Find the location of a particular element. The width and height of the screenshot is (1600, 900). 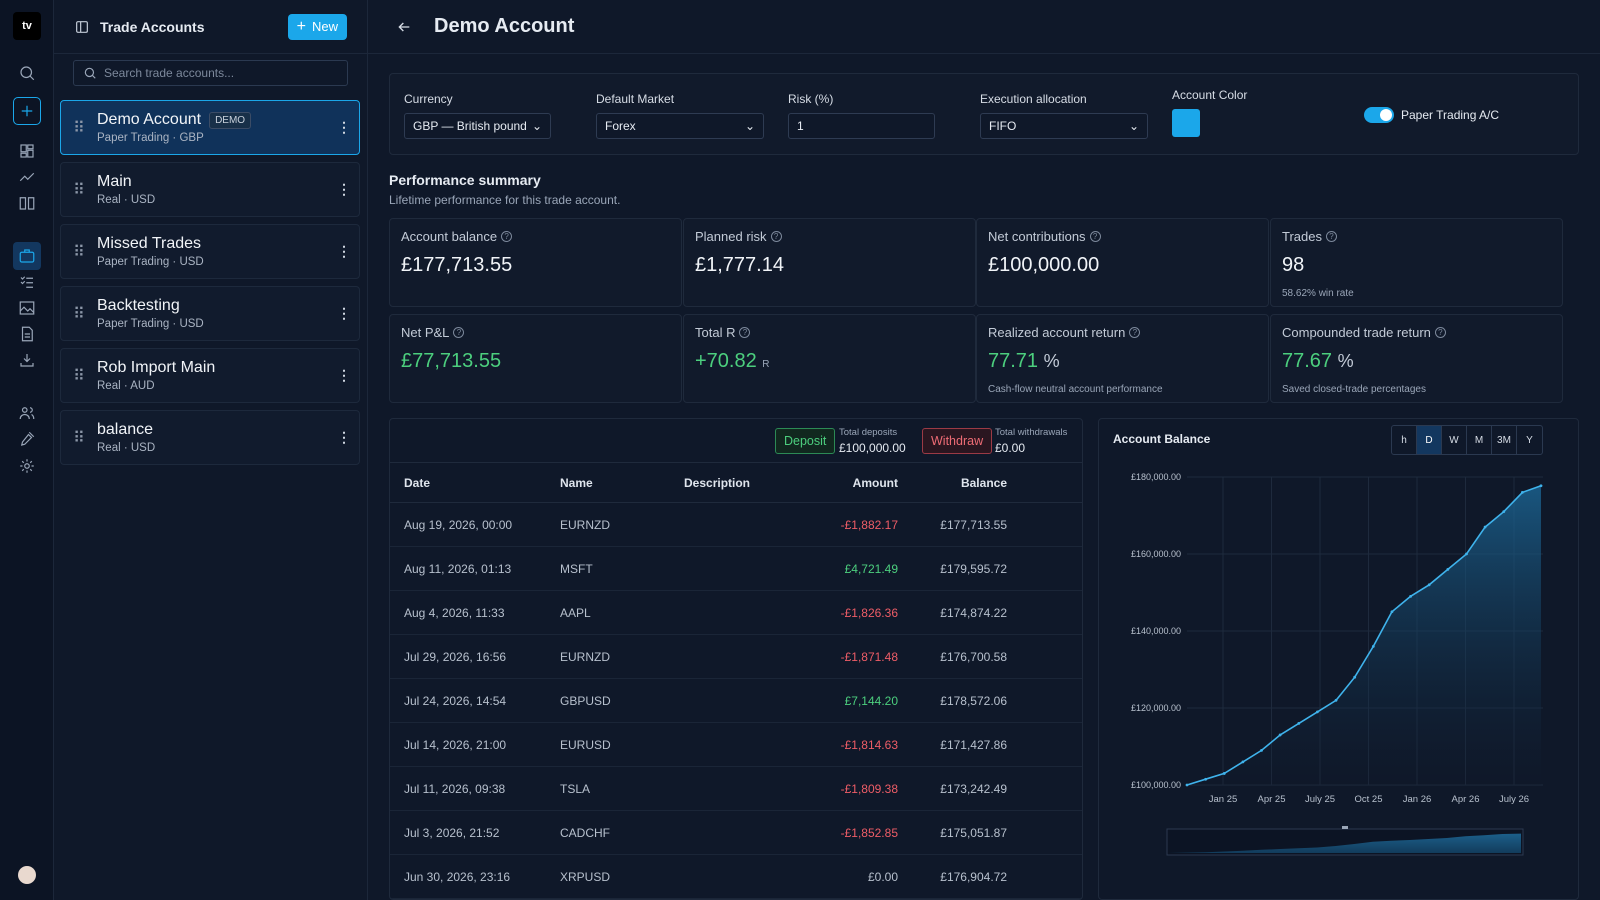

briefcase-icon is located at coordinates (27, 256).